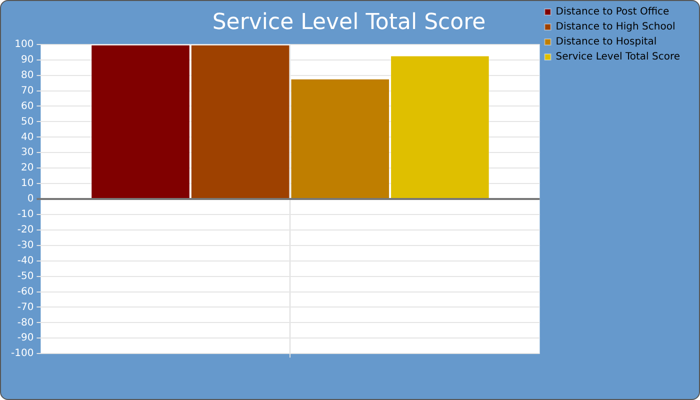 This screenshot has width=700, height=400. What do you see at coordinates (25, 322) in the screenshot?
I see `y-tick-label: -80` at bounding box center [25, 322].